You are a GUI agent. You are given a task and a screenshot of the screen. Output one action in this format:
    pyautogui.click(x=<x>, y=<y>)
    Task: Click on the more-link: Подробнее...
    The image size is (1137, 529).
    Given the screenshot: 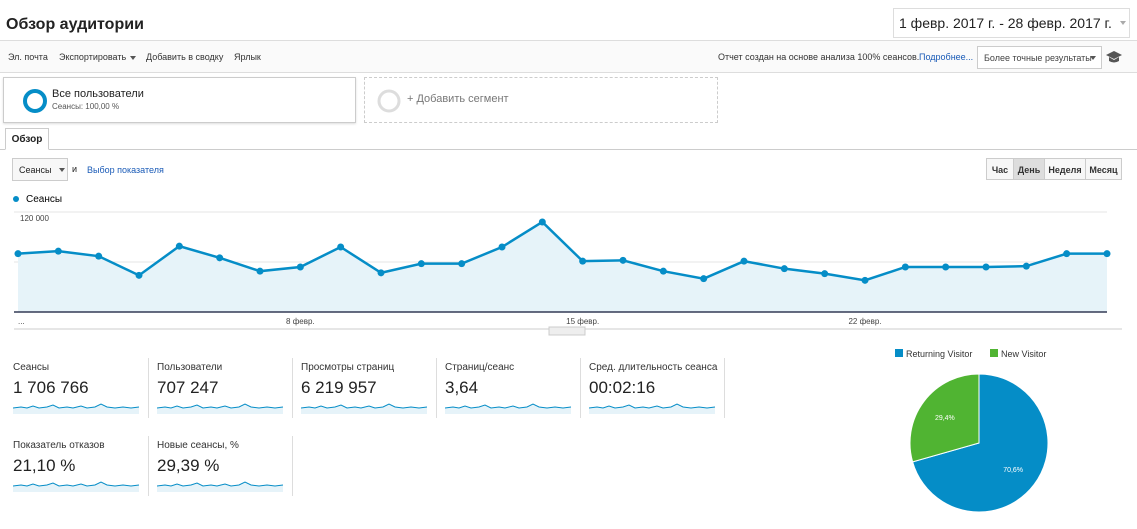 What is the action you would take?
    pyautogui.click(x=946, y=57)
    